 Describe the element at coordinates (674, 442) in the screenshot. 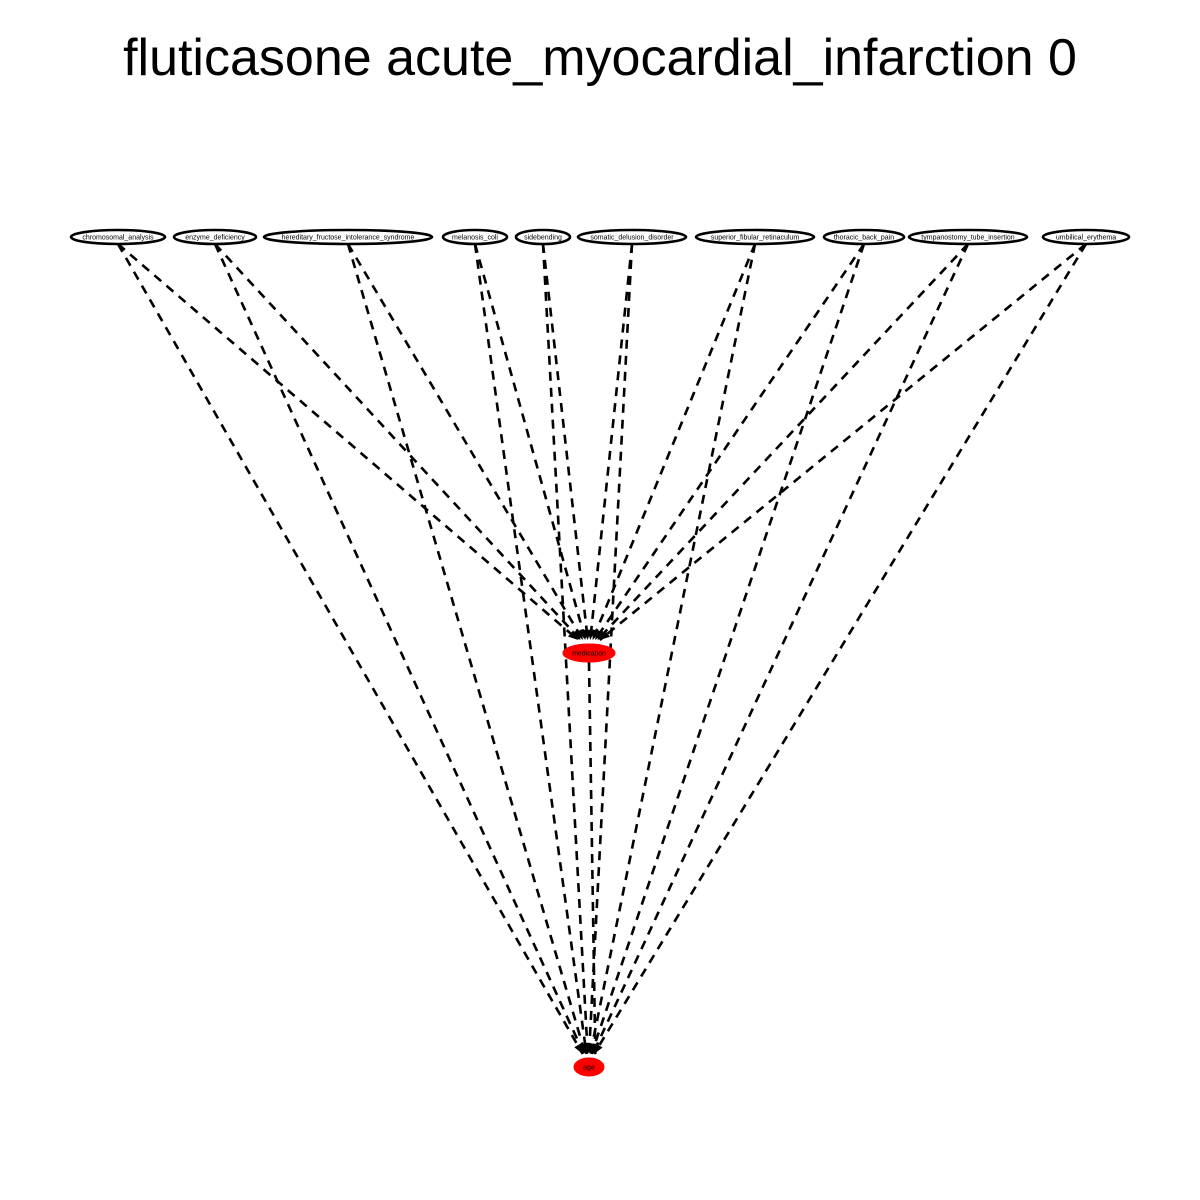

I see `edge-superior_fibular_retinaculum-to-medication` at that location.